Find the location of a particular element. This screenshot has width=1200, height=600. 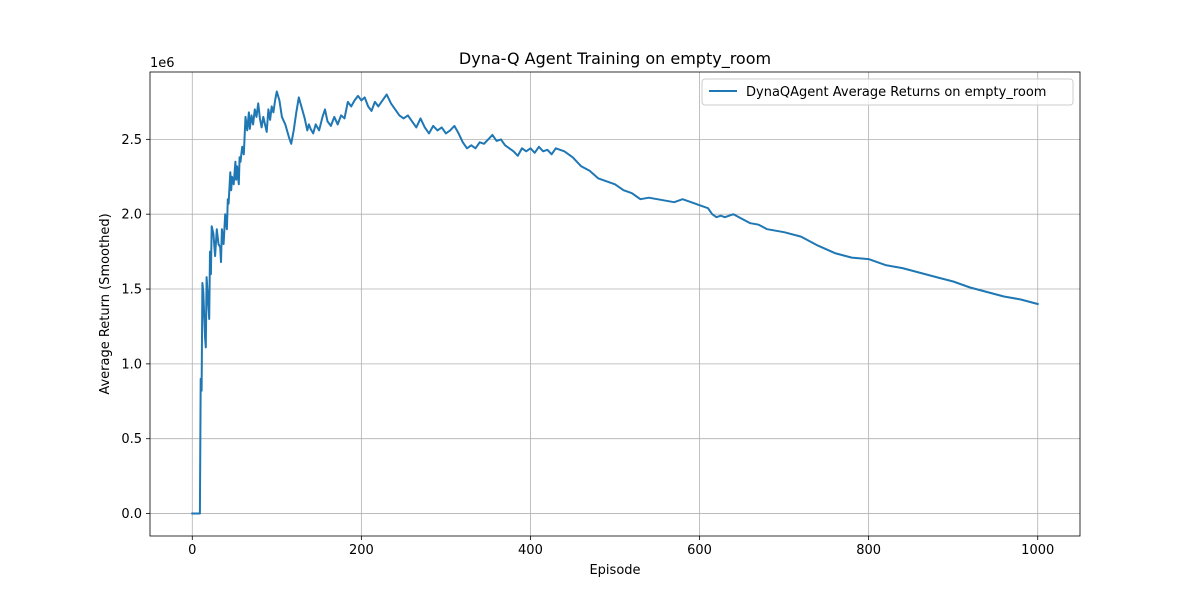

x-tick-label: 0 is located at coordinates (192, 550).